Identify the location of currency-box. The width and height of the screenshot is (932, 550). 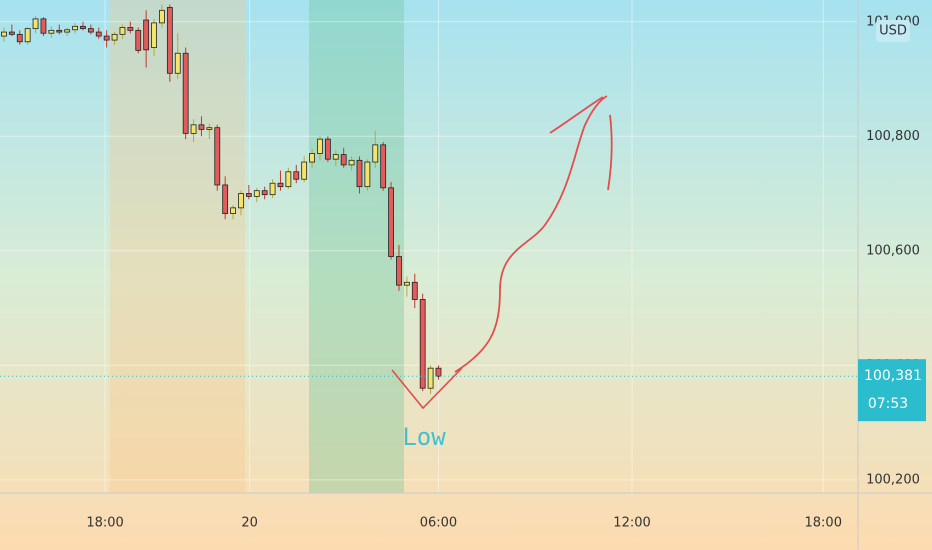
(893, 31).